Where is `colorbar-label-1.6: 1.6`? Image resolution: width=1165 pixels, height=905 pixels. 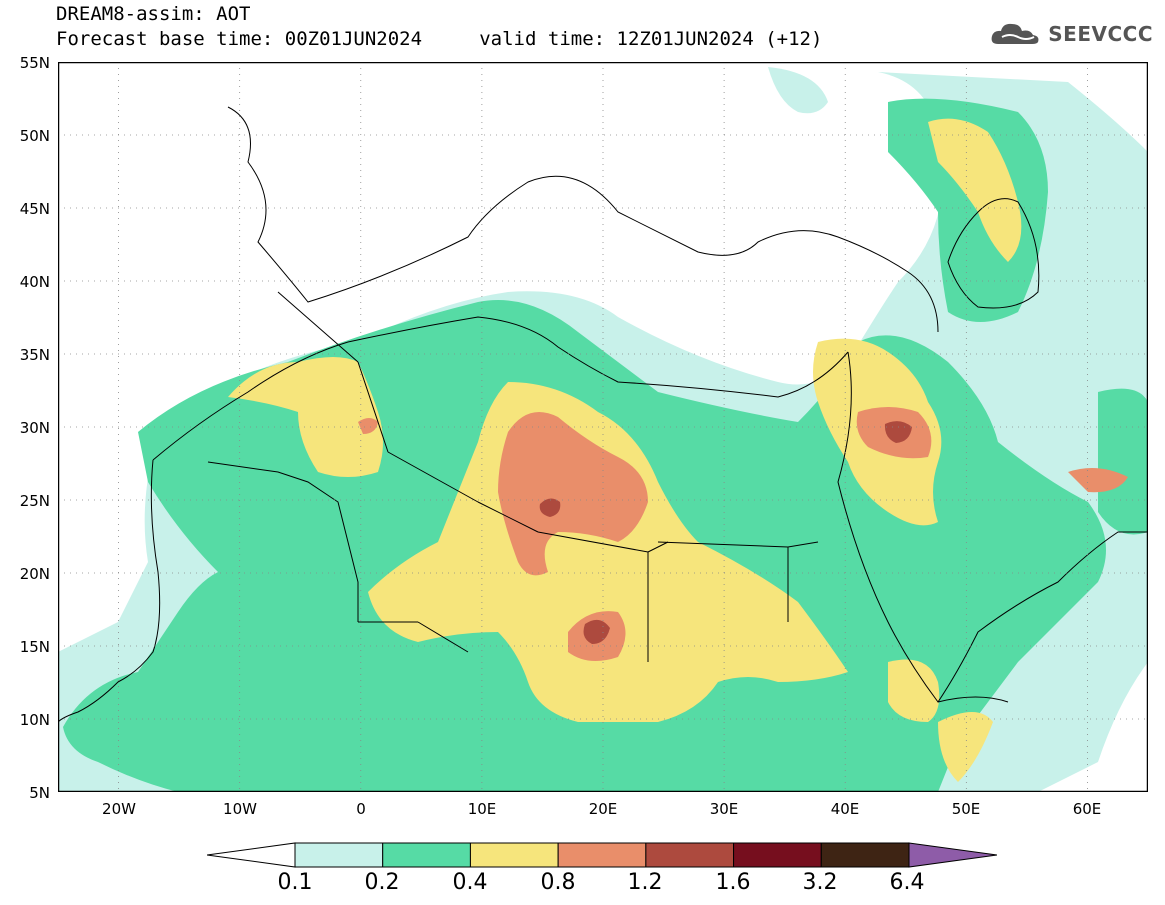
colorbar-label-1.6: 1.6 is located at coordinates (733, 882).